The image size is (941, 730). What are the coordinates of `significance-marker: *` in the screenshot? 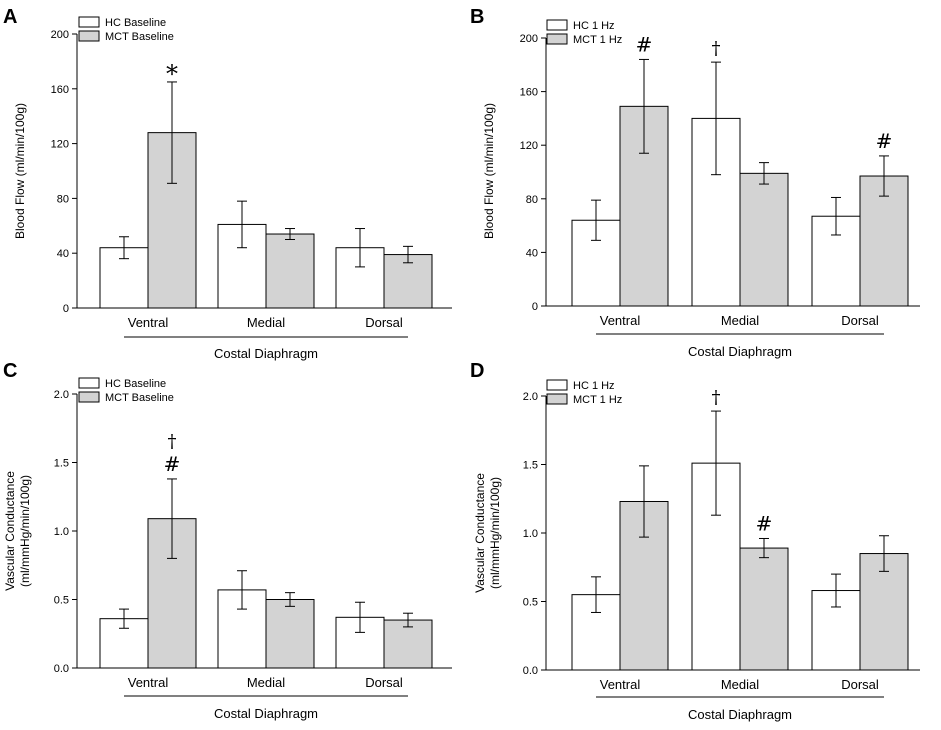 It's located at (172, 74).